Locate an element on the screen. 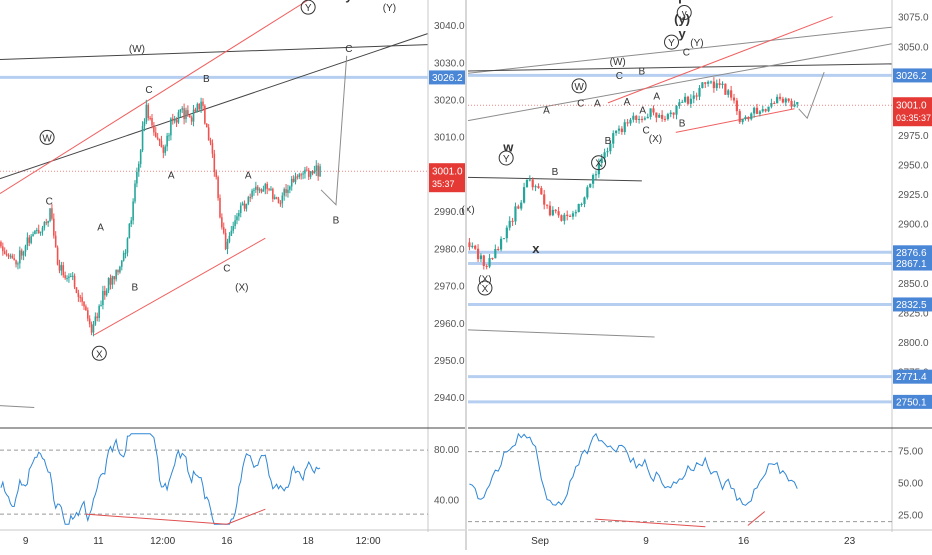 The image size is (932, 555). time-tick-label: 23 is located at coordinates (850, 541).